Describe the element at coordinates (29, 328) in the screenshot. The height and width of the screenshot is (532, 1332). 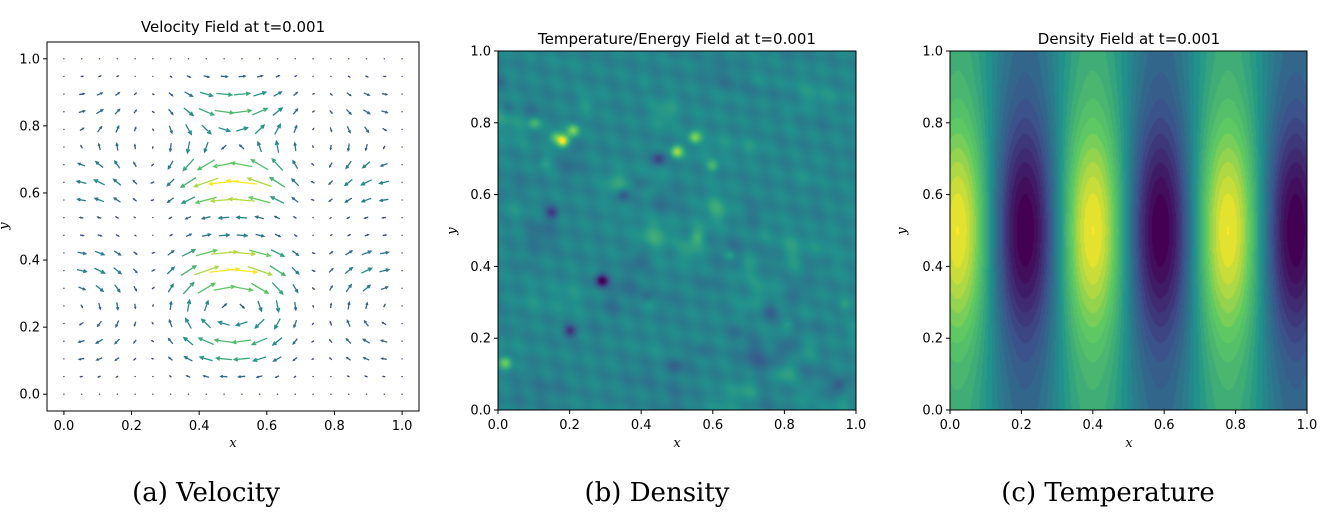
I see `velocity-ytick-label: 0.2` at that location.